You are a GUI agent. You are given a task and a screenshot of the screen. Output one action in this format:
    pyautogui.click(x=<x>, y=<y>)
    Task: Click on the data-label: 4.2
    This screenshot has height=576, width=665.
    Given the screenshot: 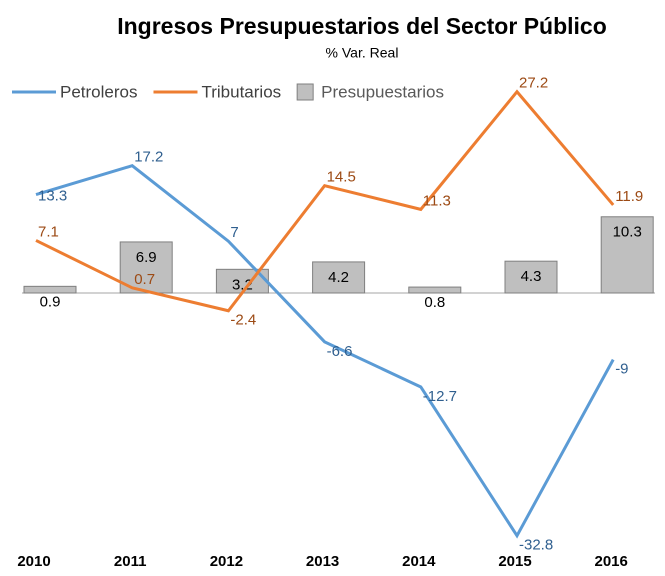 What is the action you would take?
    pyautogui.click(x=338, y=277)
    